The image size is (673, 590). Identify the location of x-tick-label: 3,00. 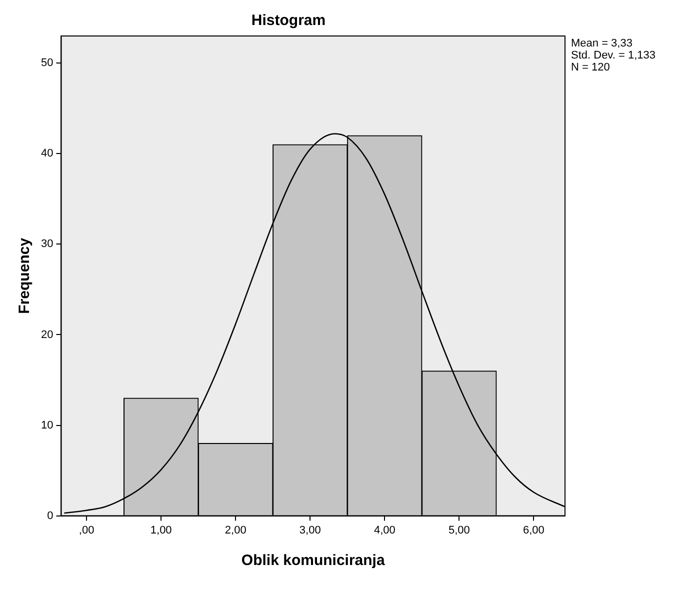
(310, 530).